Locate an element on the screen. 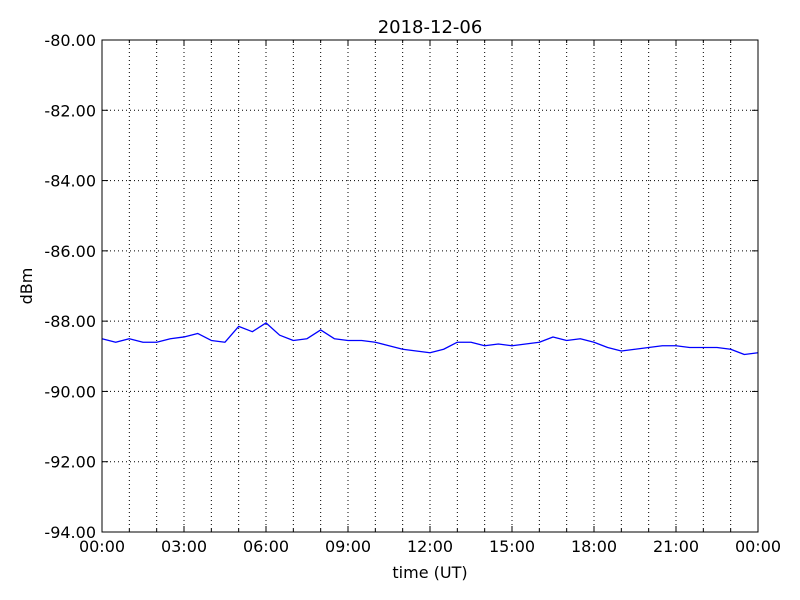  y-tick-label: -84.00 is located at coordinates (70, 181).